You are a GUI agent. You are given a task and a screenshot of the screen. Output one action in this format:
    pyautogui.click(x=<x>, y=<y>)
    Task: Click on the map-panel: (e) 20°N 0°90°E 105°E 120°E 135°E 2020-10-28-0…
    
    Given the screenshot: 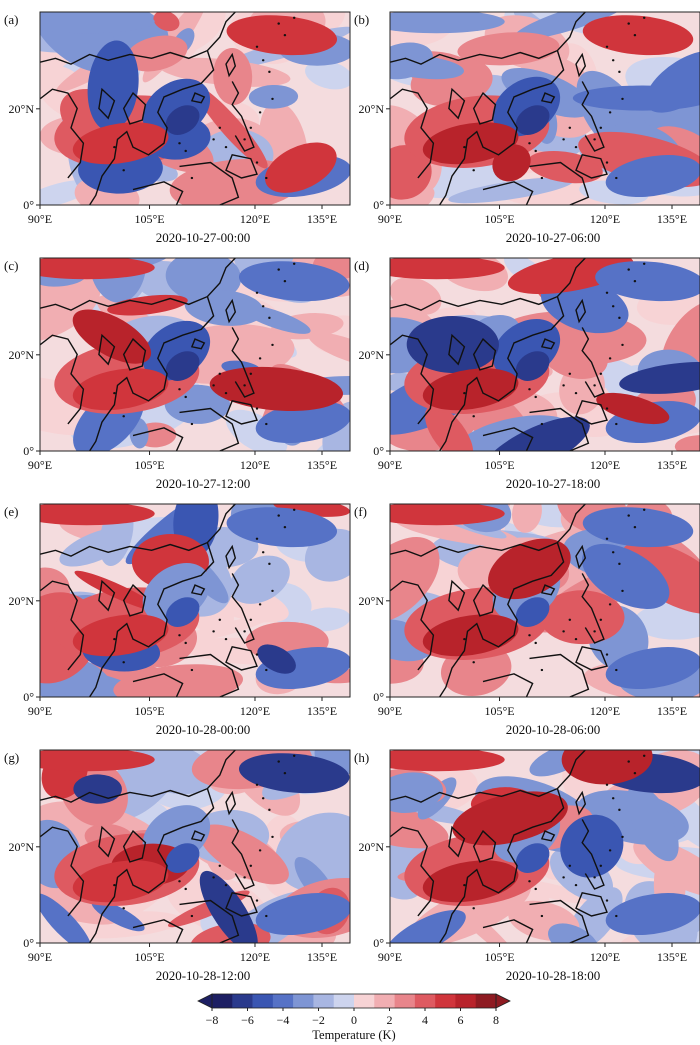 What is the action you would take?
    pyautogui.click(x=177, y=620)
    